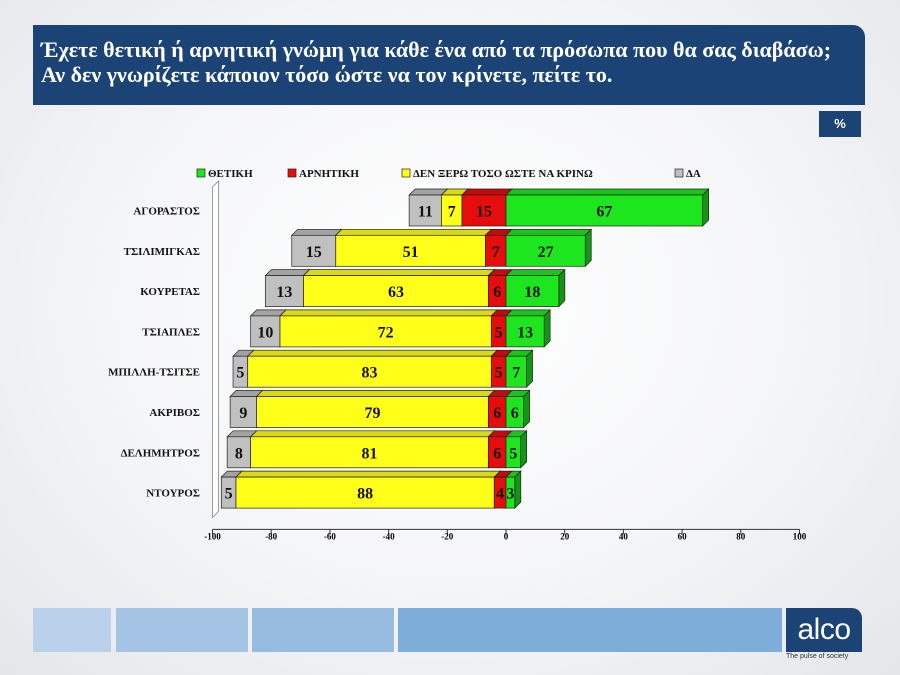  Describe the element at coordinates (487, 192) in the screenshot. I see `bar-negative-top` at that location.